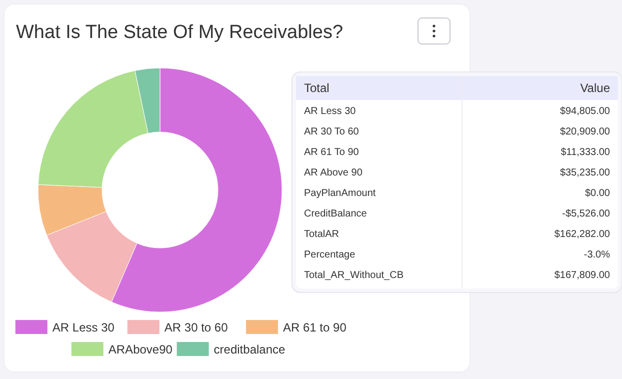 Image resolution: width=622 pixels, height=379 pixels. What do you see at coordinates (332, 152) in the screenshot?
I see `category-label: AR 61 To 90` at bounding box center [332, 152].